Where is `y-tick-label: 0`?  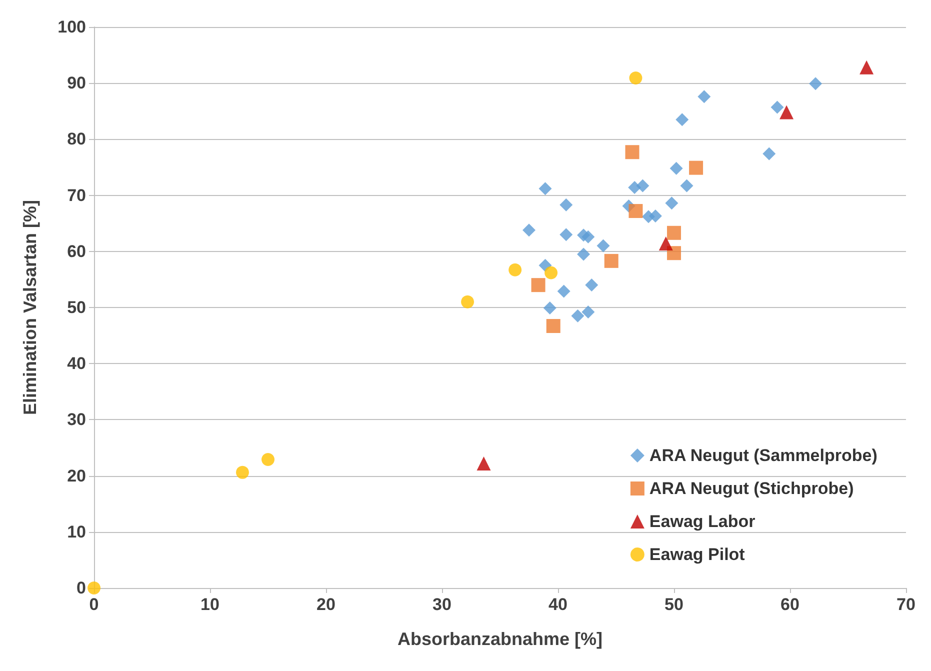 y-tick-label: 0 is located at coordinates (81, 588).